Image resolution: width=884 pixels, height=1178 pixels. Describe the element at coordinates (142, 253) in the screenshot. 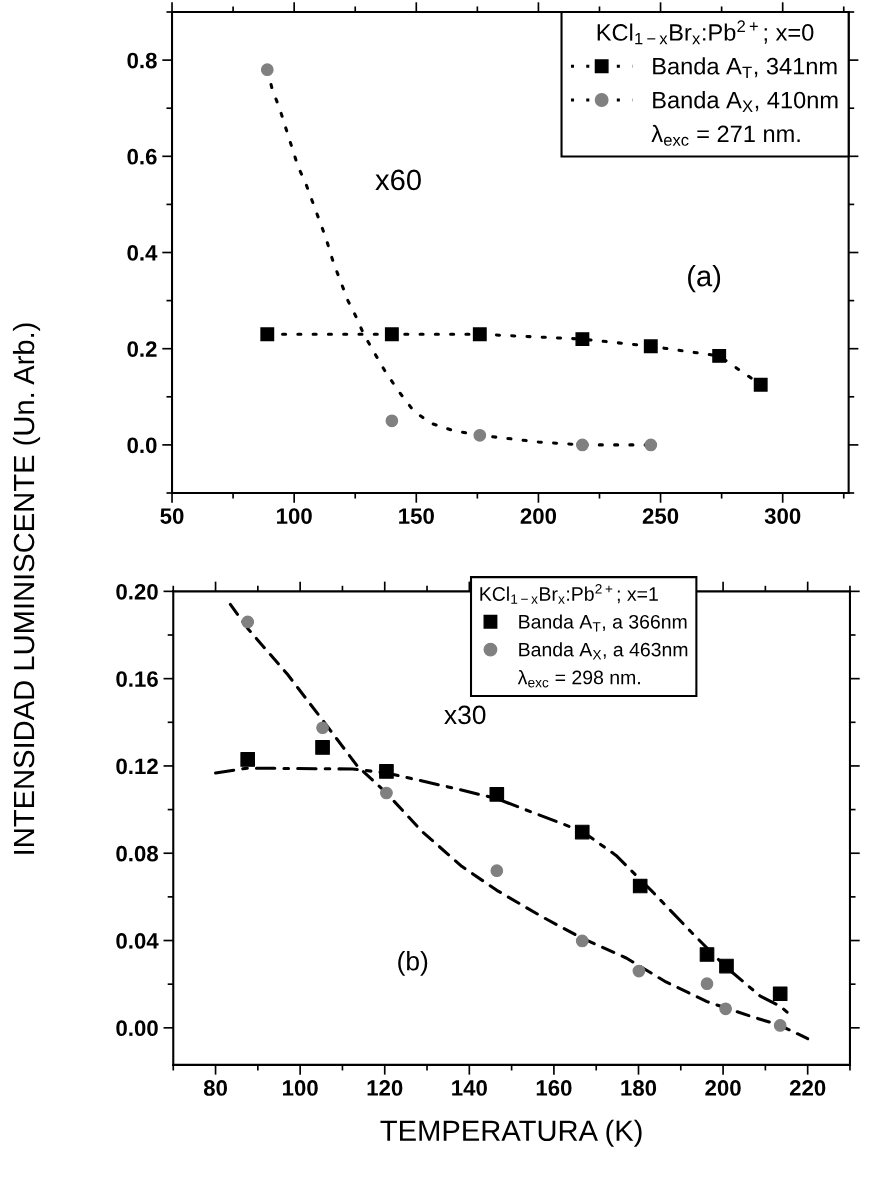

I see `y-tick-label: 0.4` at that location.